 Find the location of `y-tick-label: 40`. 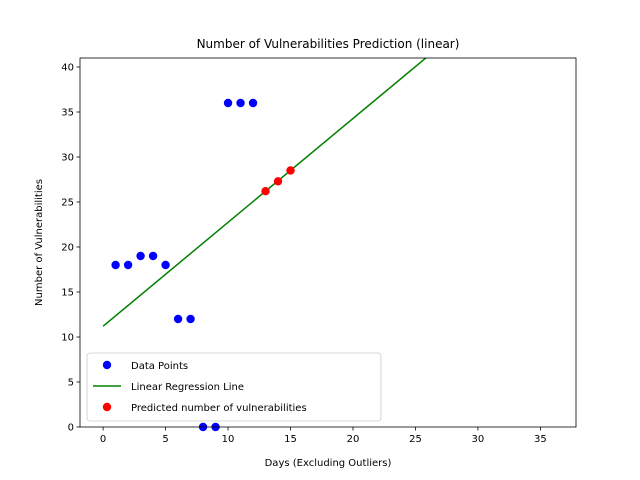

y-tick-label: 40 is located at coordinates (67, 68).